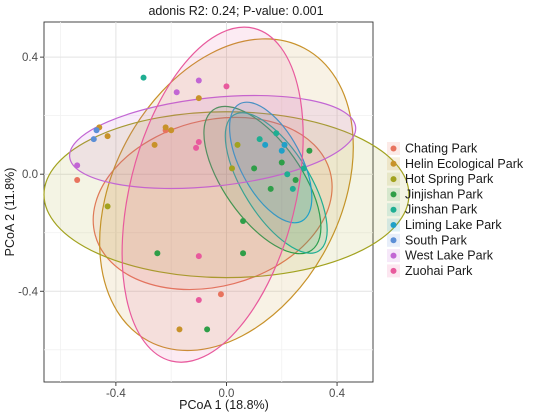 This screenshot has width=550, height=416. Describe the element at coordinates (224, 405) in the screenshot. I see `x-axis-label: PCoA 1 (18.8%)` at that location.